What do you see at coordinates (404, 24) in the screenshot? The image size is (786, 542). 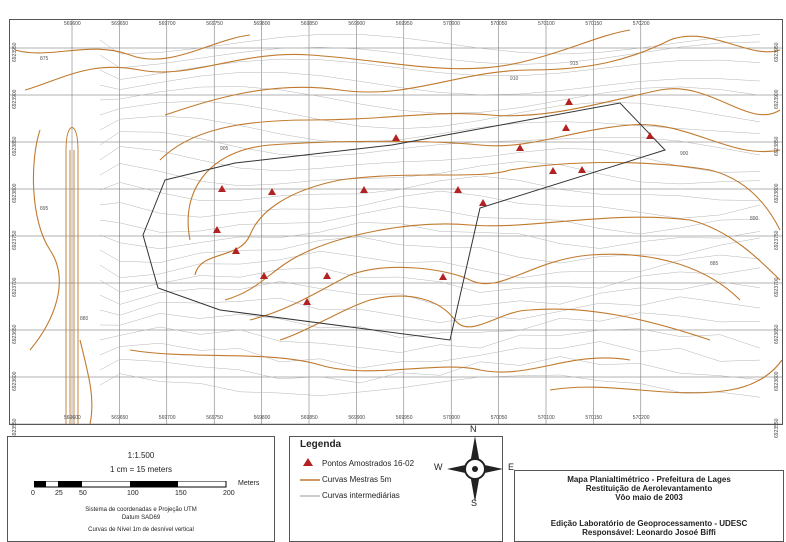 I see `tick-label: 569950` at bounding box center [404, 24].